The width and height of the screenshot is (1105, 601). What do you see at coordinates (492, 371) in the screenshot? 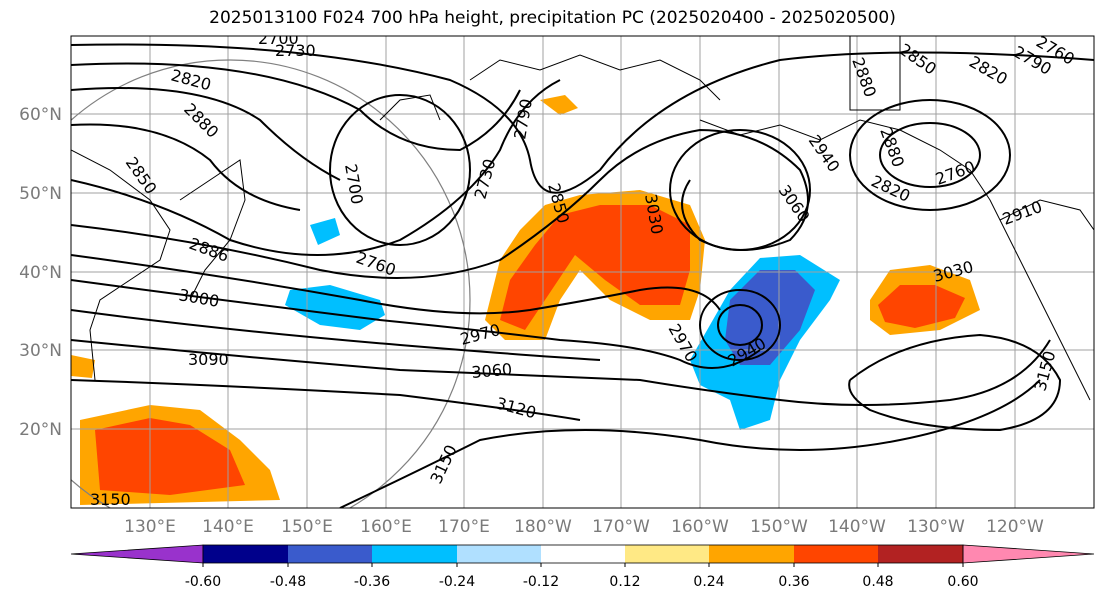
I see `contour-label: 3060` at bounding box center [492, 371].